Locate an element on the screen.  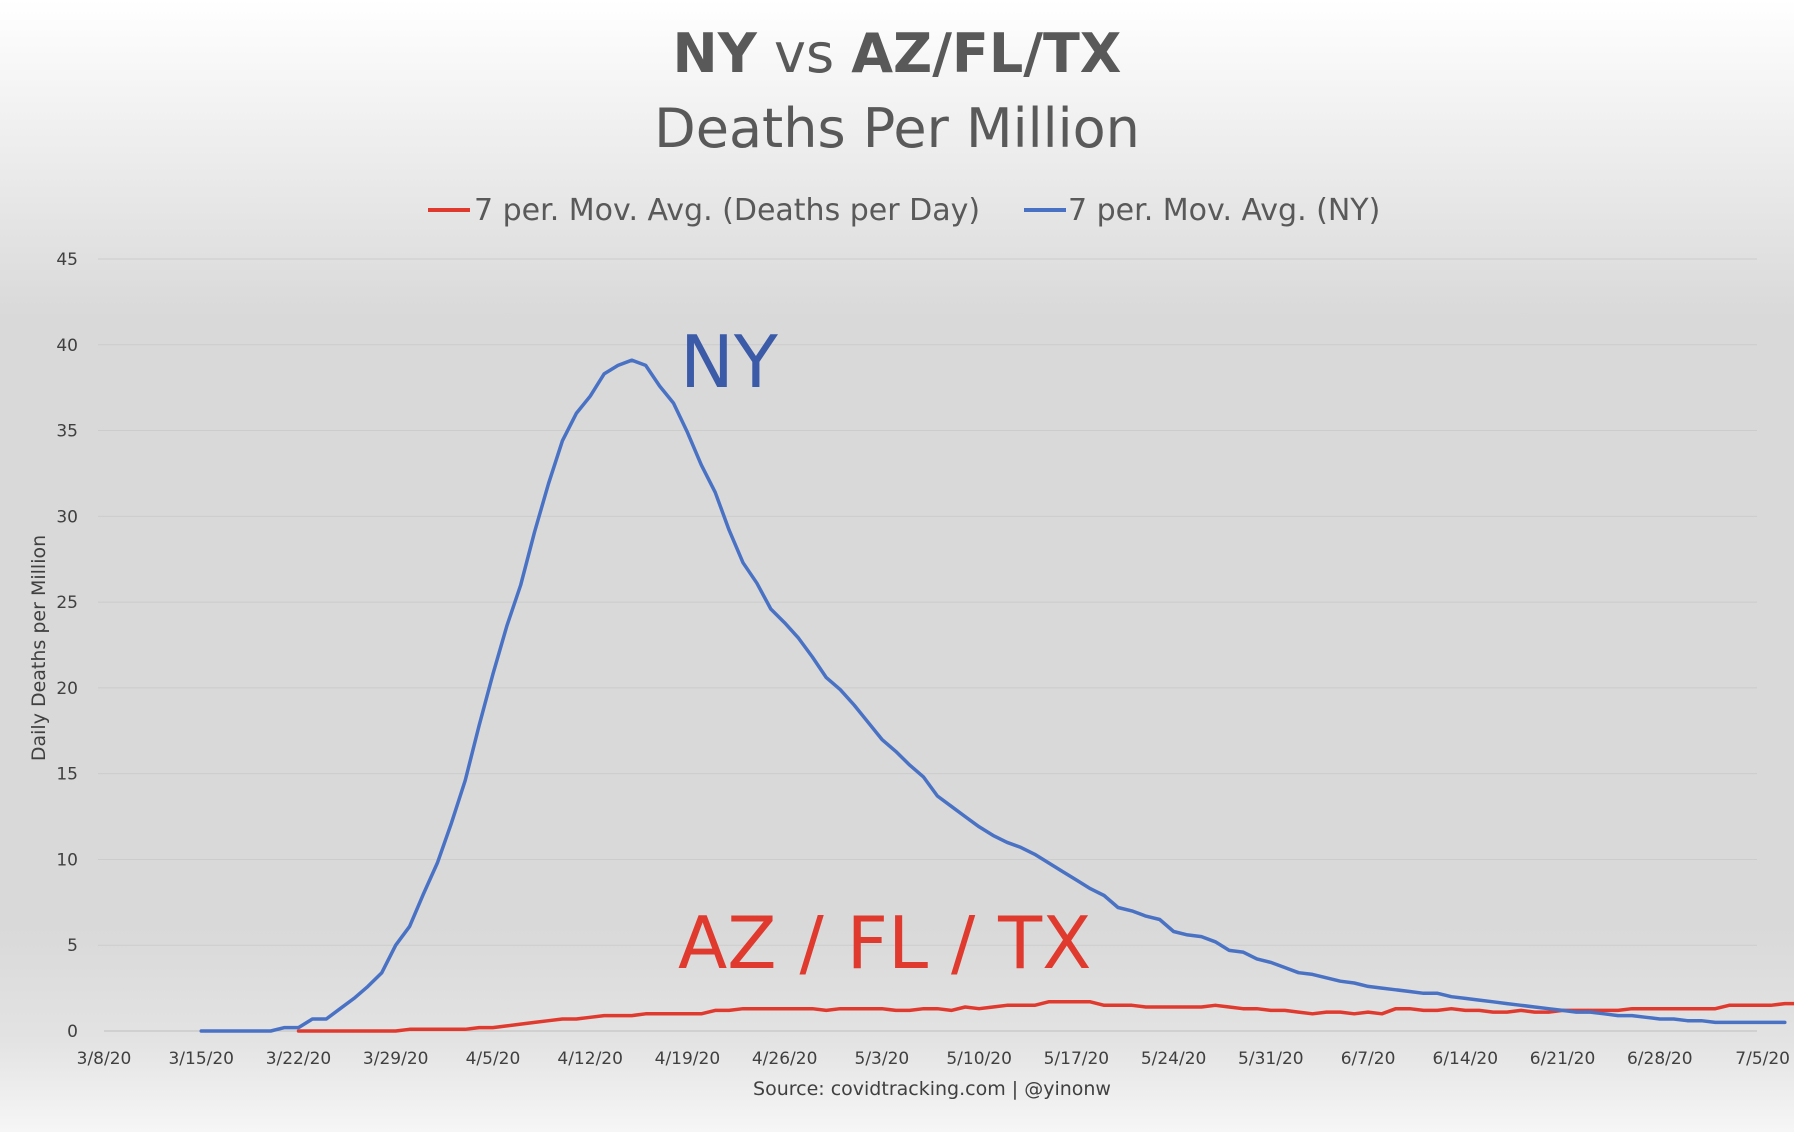
x-tick-label: 3/22/20 is located at coordinates (299, 1059).